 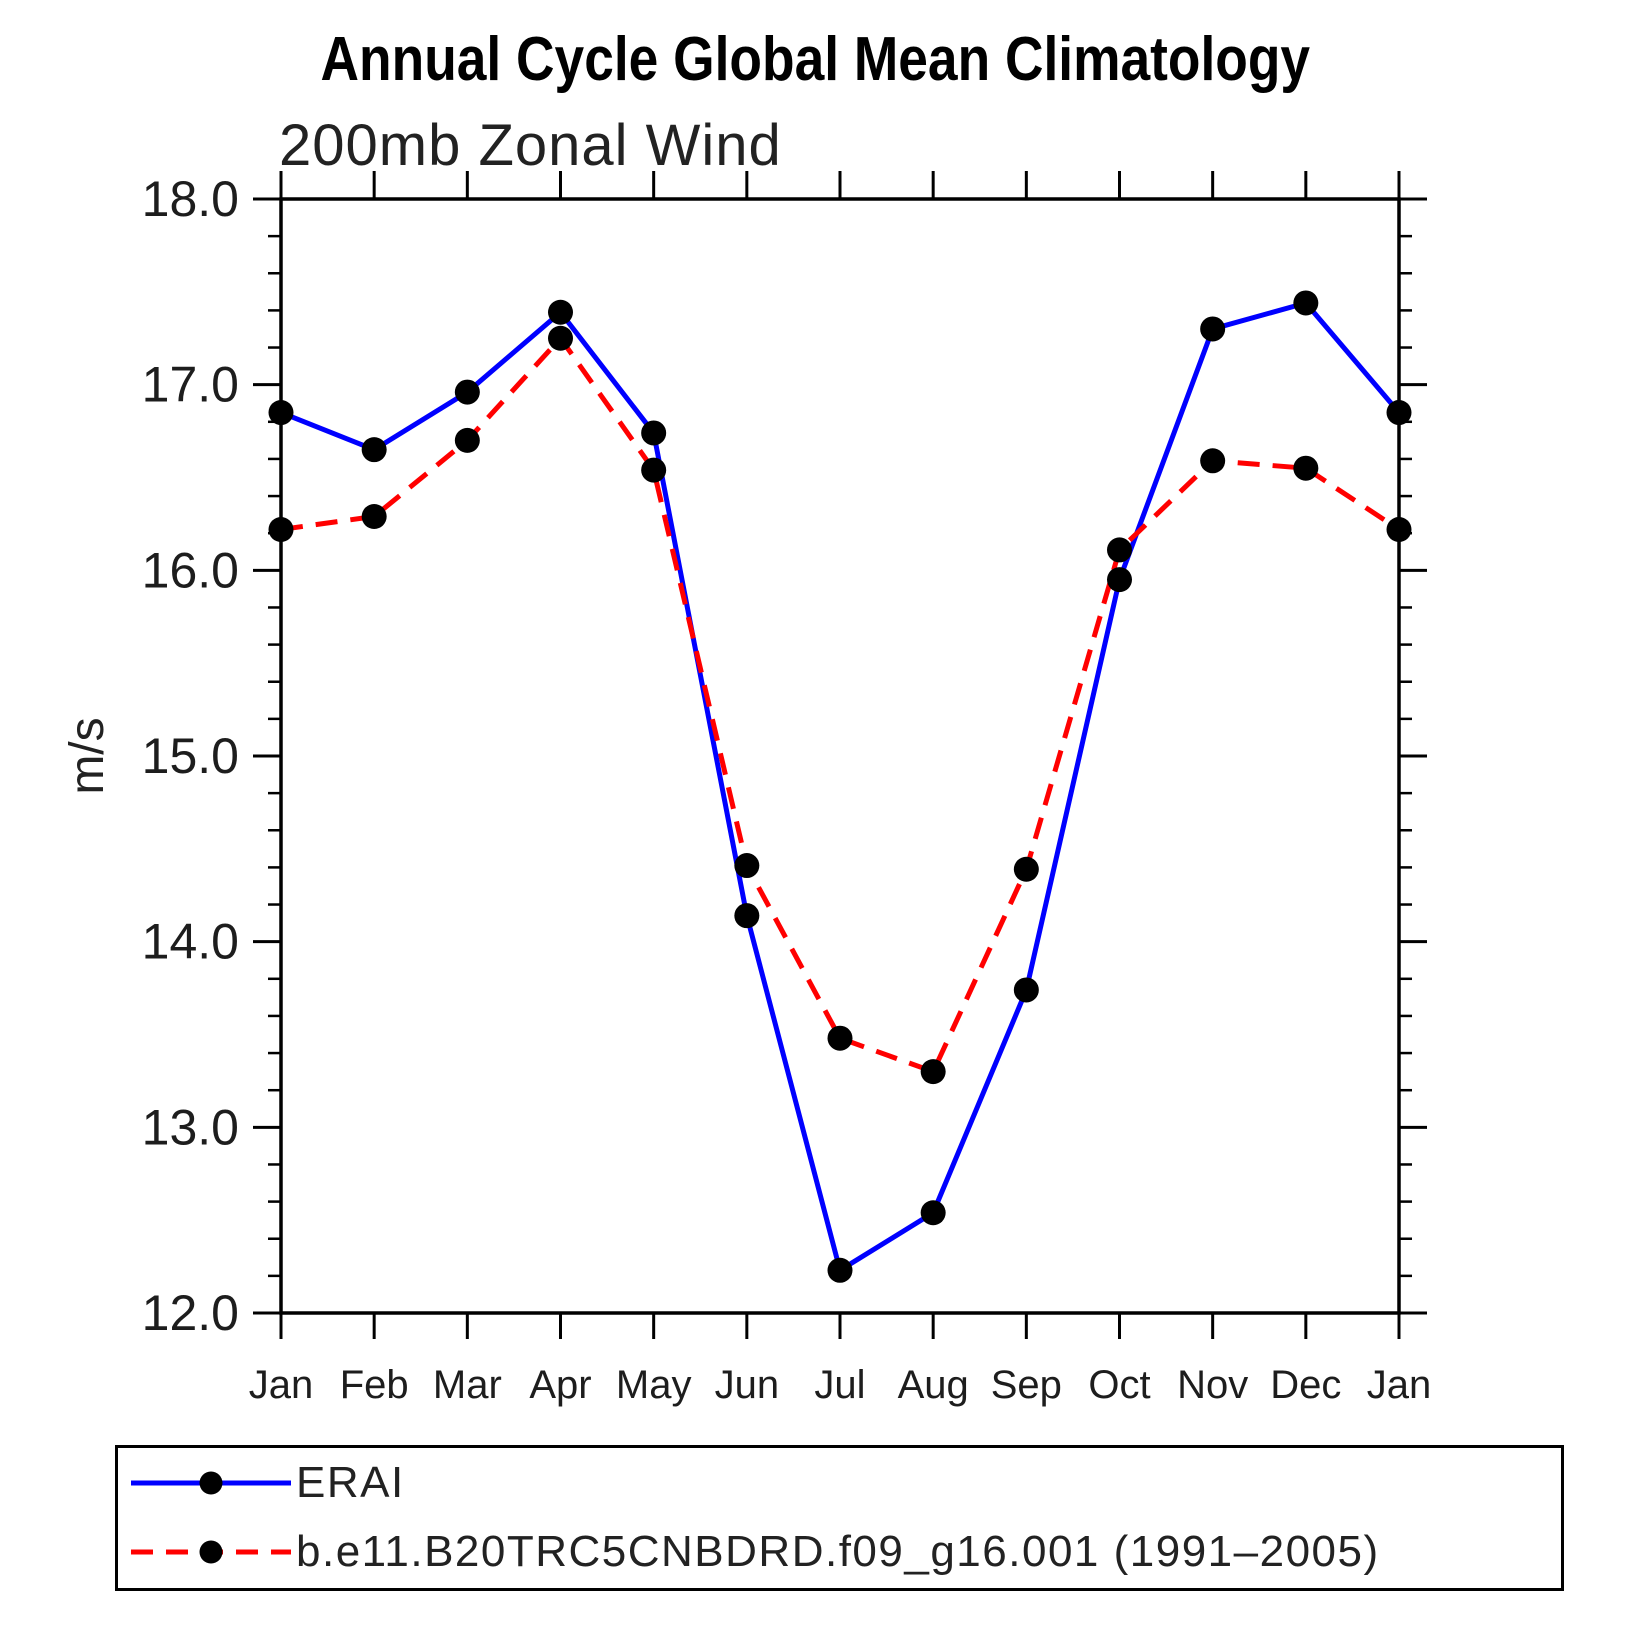 What do you see at coordinates (1305, 1385) in the screenshot?
I see `x-tick-label: Dec` at bounding box center [1305, 1385].